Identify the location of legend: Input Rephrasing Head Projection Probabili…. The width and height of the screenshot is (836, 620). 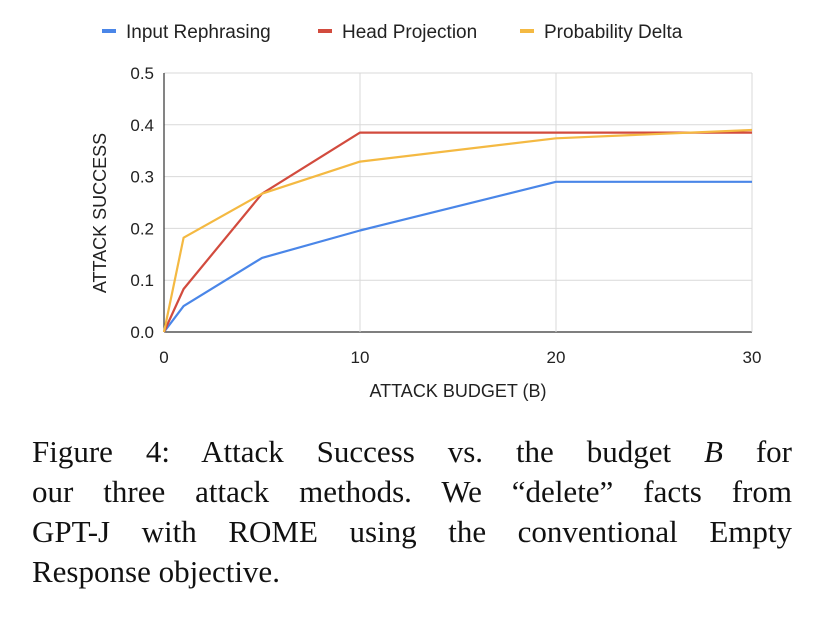
(392, 32).